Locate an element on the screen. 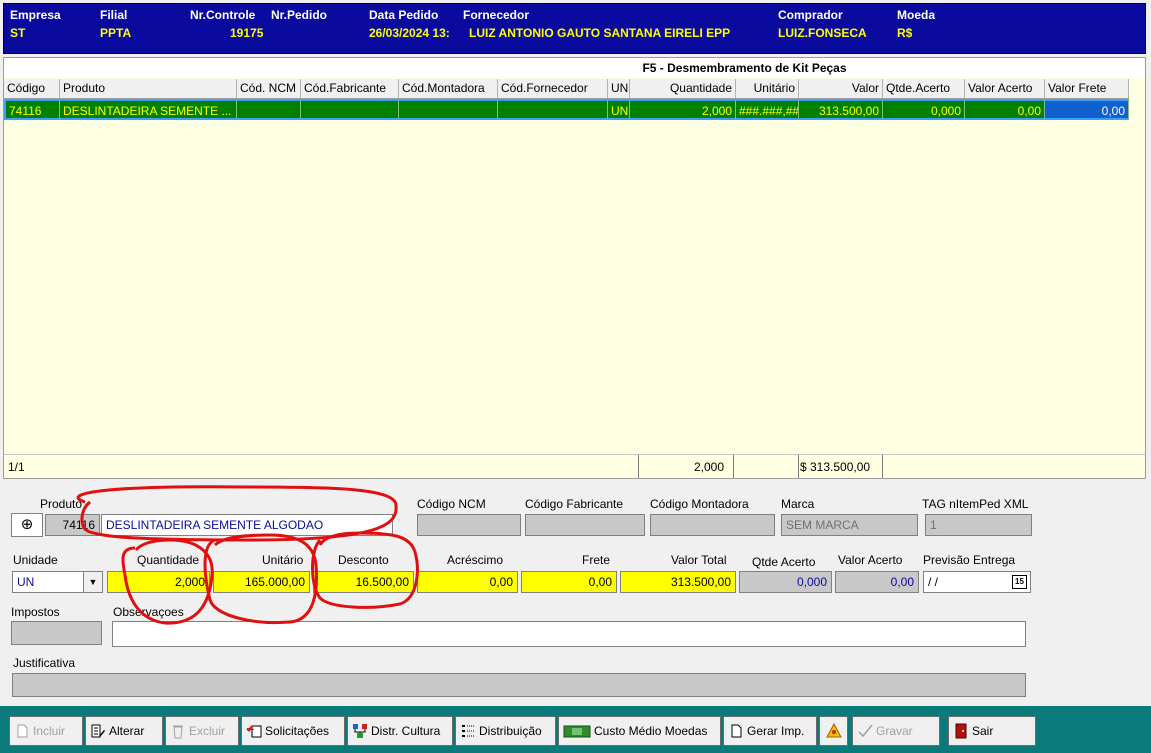  datapedido-label: Data Pedido is located at coordinates (404, 15).